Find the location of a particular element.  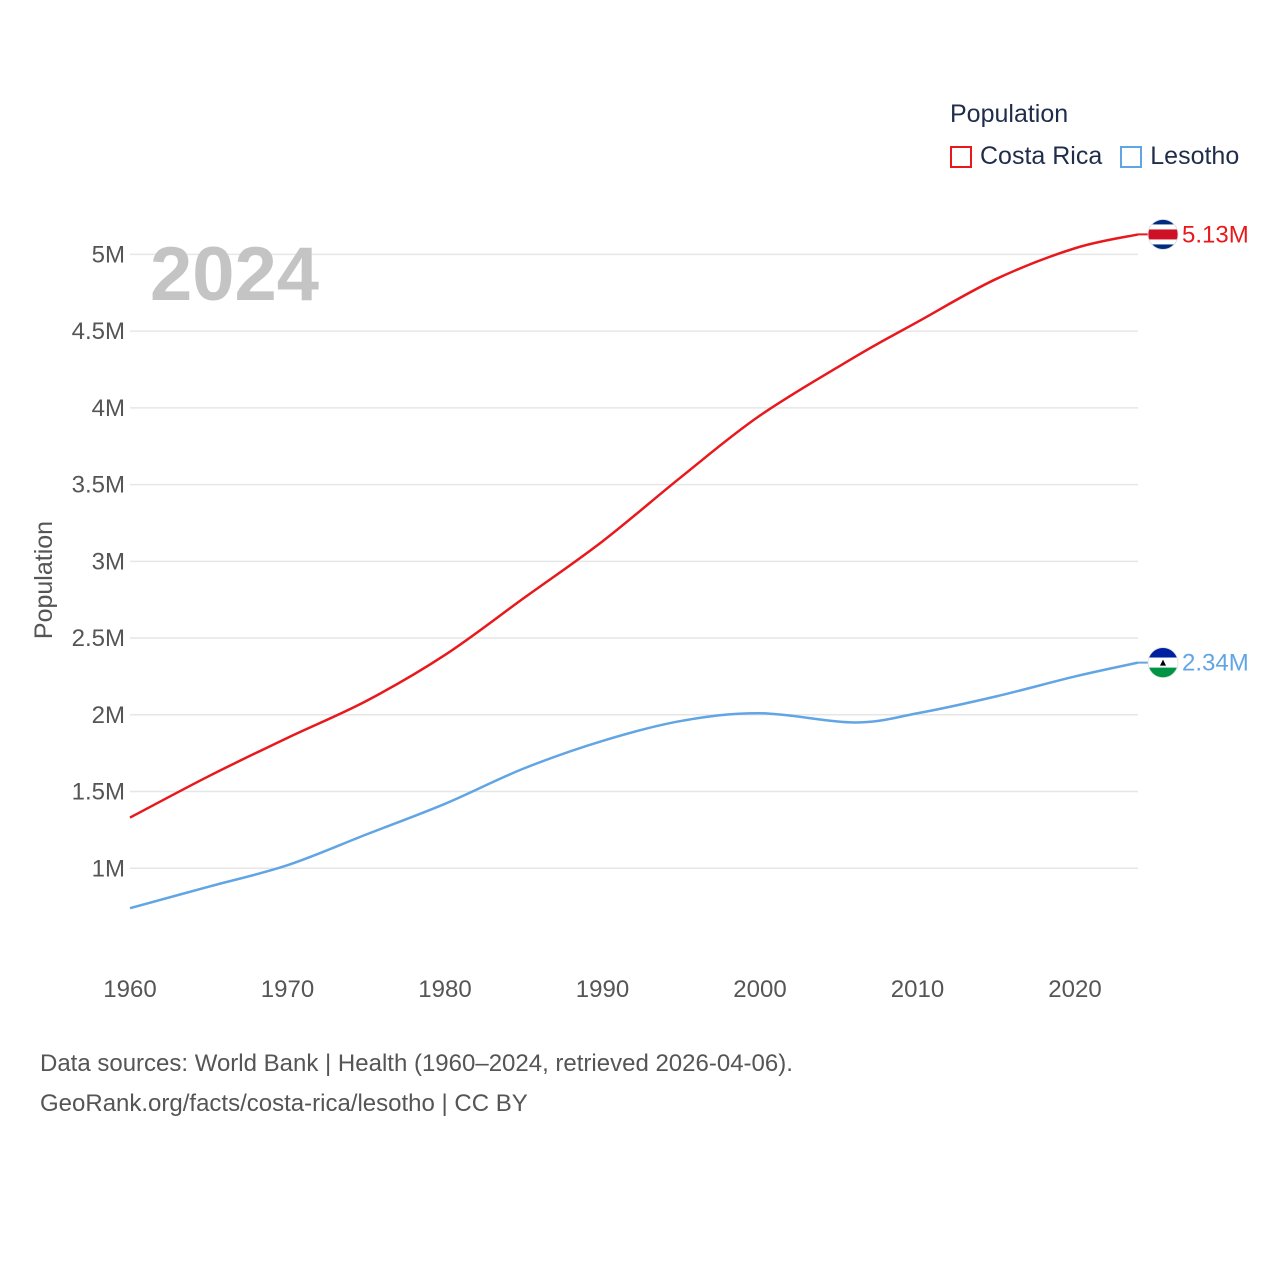

y-tick-label: 1.5M is located at coordinates (98, 792).